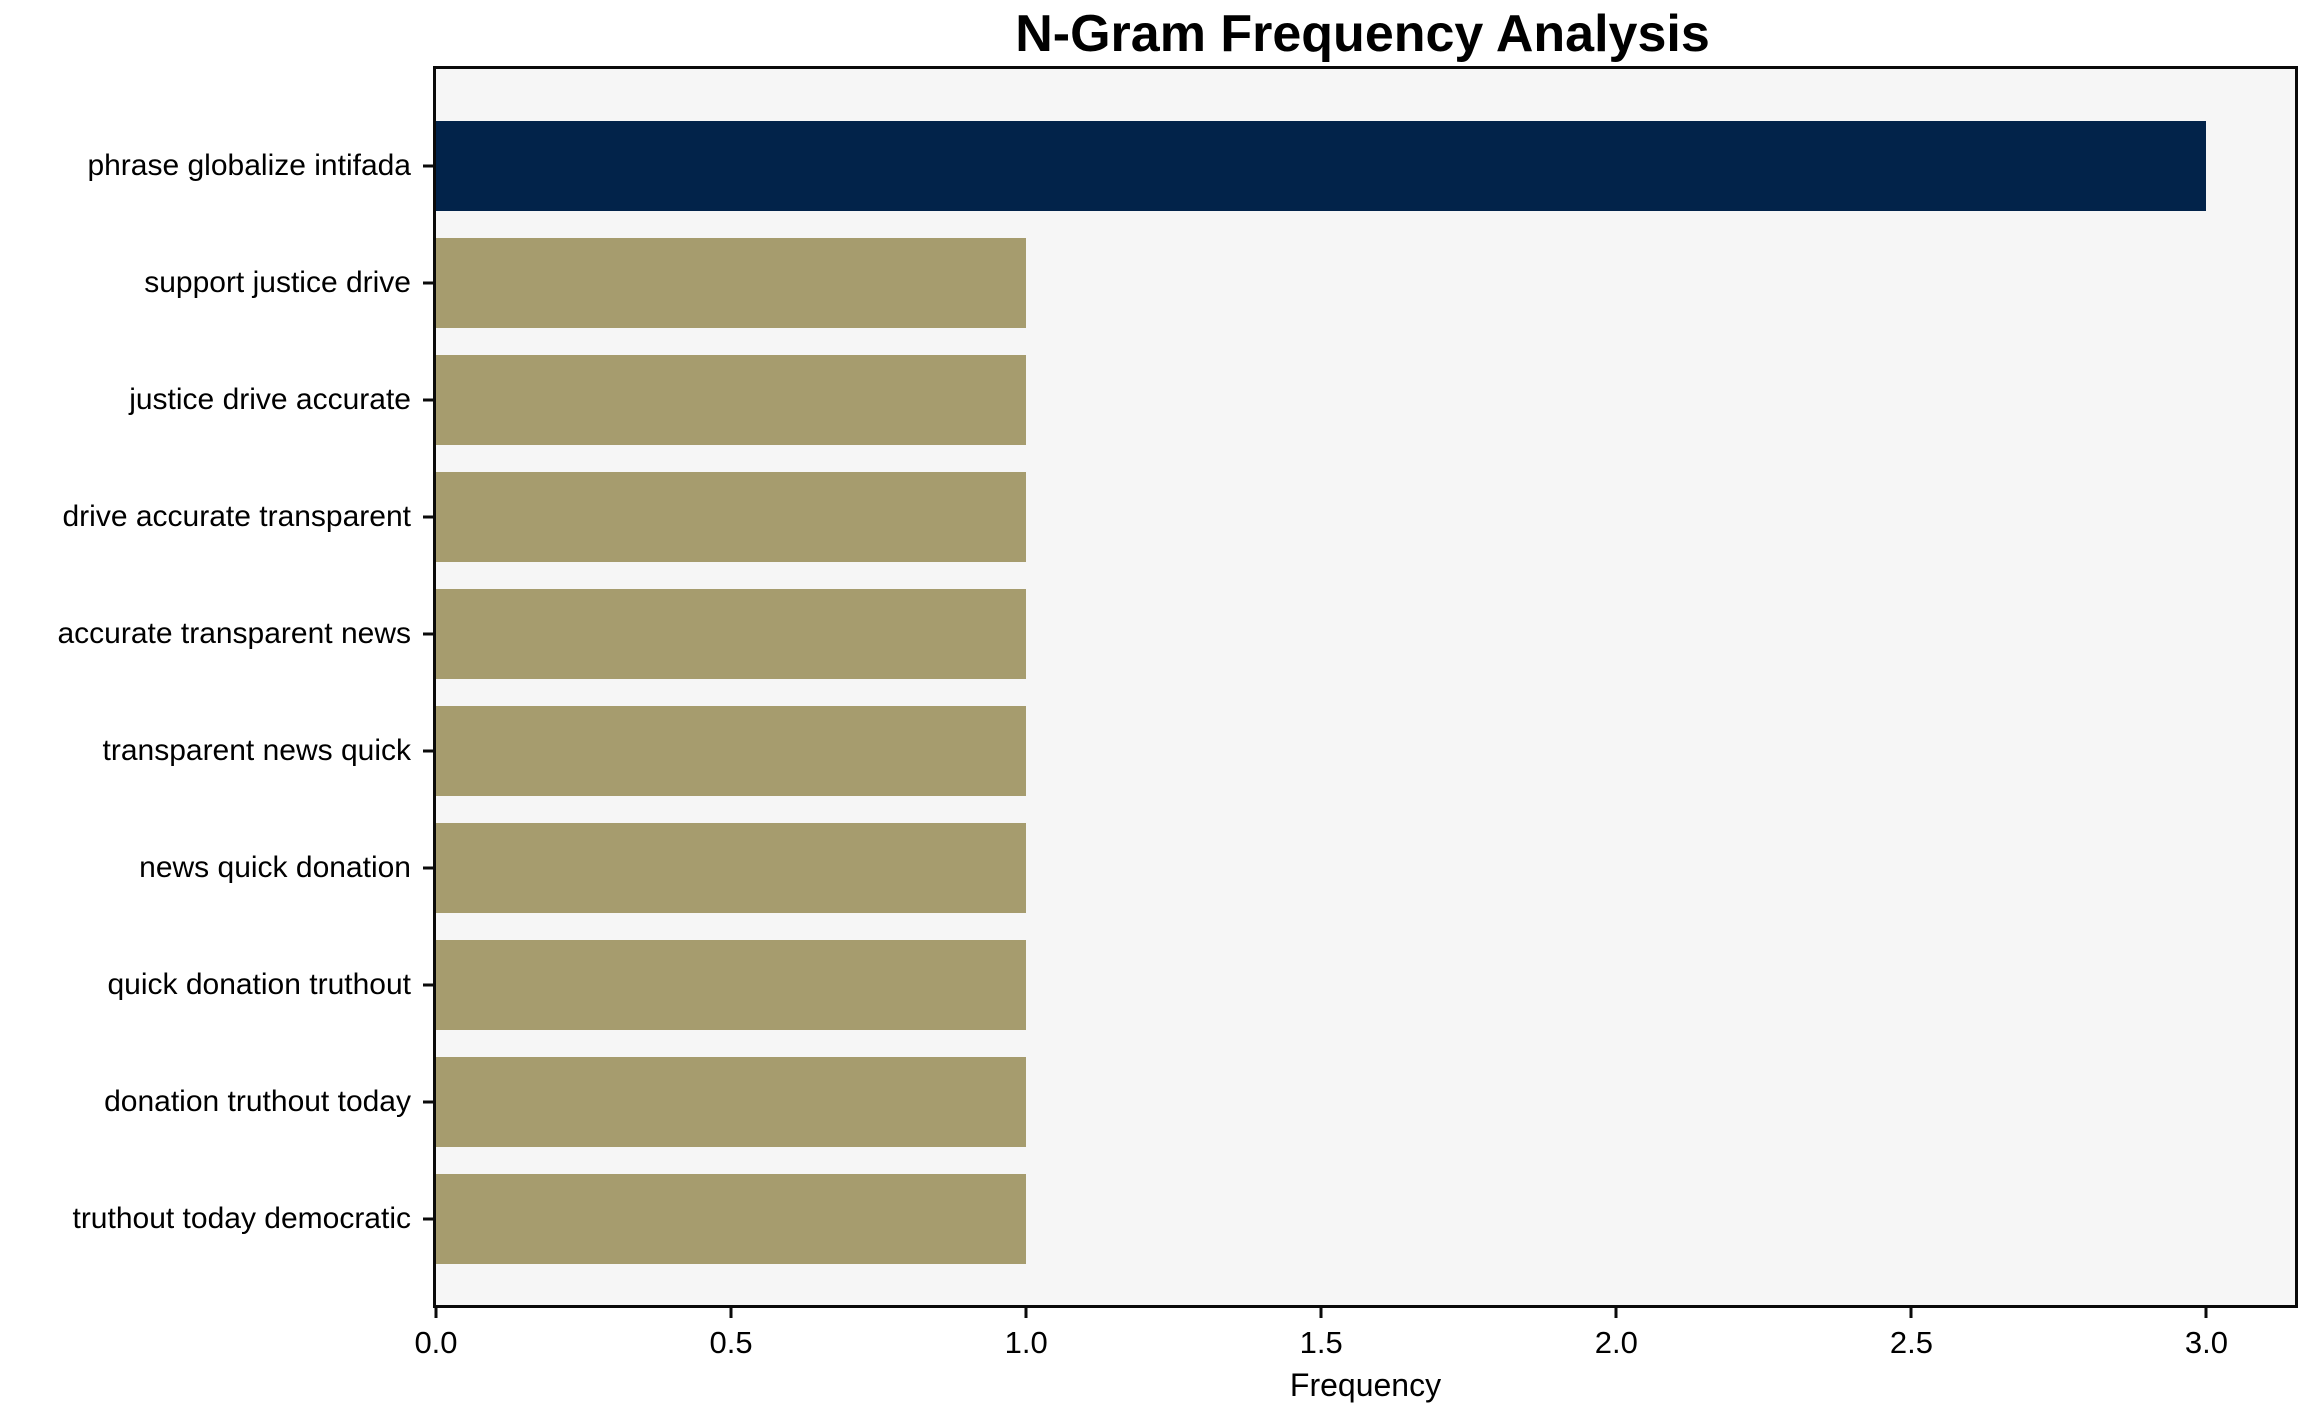  Describe the element at coordinates (236, 516) in the screenshot. I see `y-tick-label: drive accurate transparent` at that location.